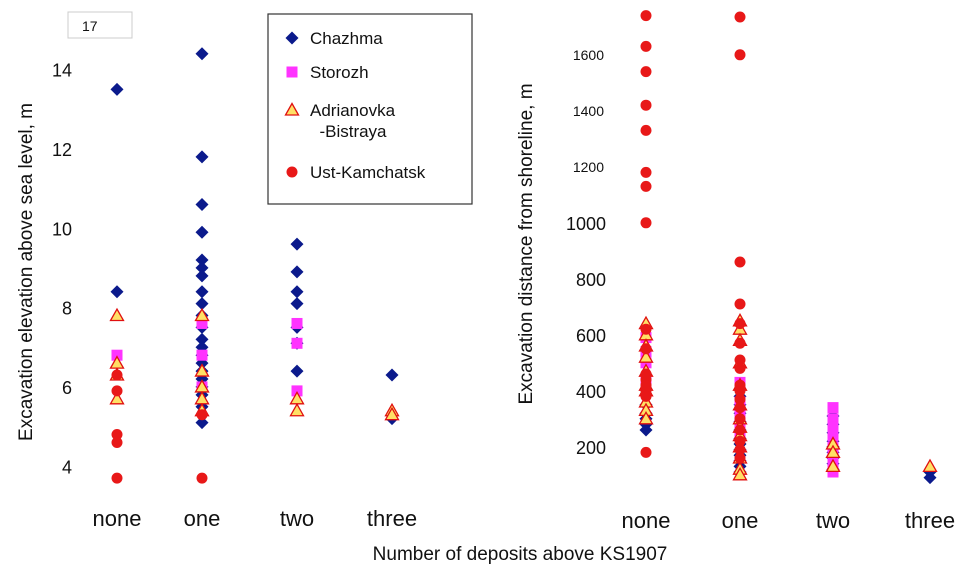 The height and width of the screenshot is (572, 978). I want to click on legend-label-ust-kamchatsk: Ust-Kamchatsk, so click(368, 172).